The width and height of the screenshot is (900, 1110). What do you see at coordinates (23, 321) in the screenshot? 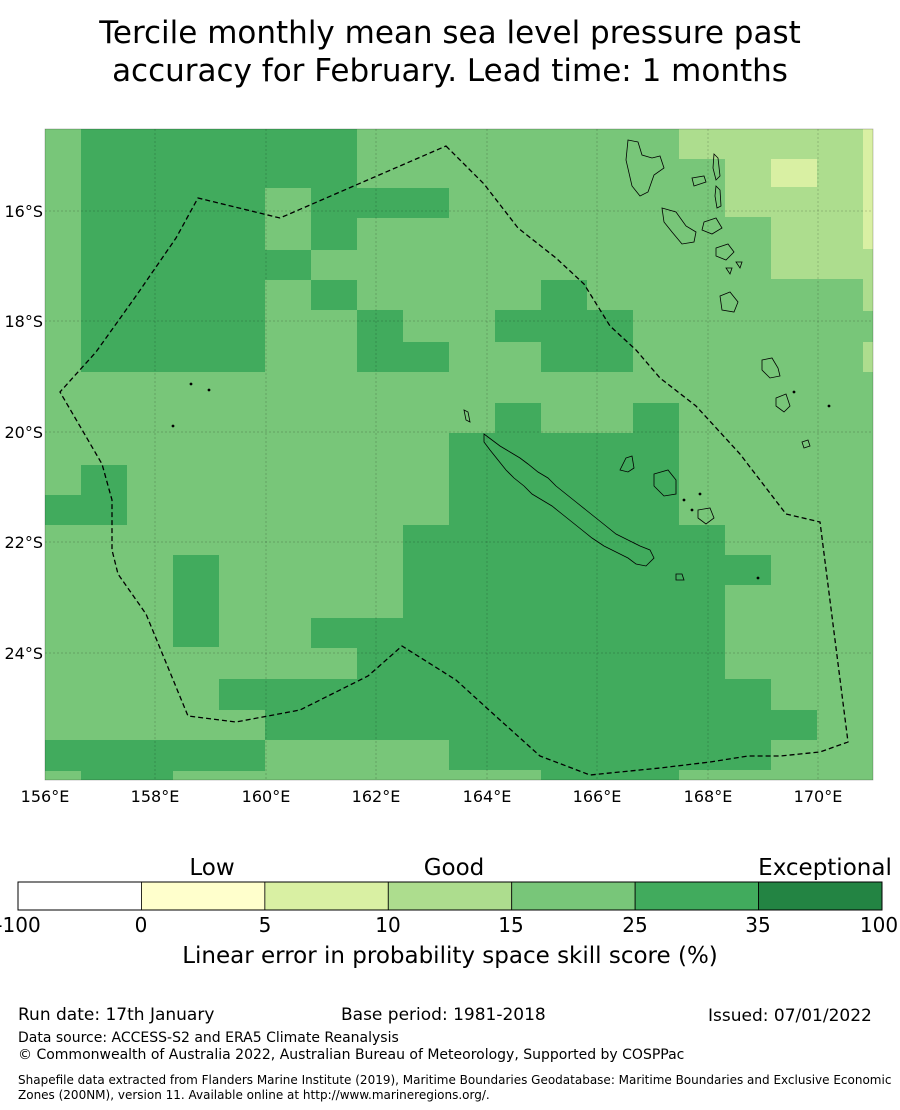
I see `lat-label-18s: 18°S` at bounding box center [23, 321].